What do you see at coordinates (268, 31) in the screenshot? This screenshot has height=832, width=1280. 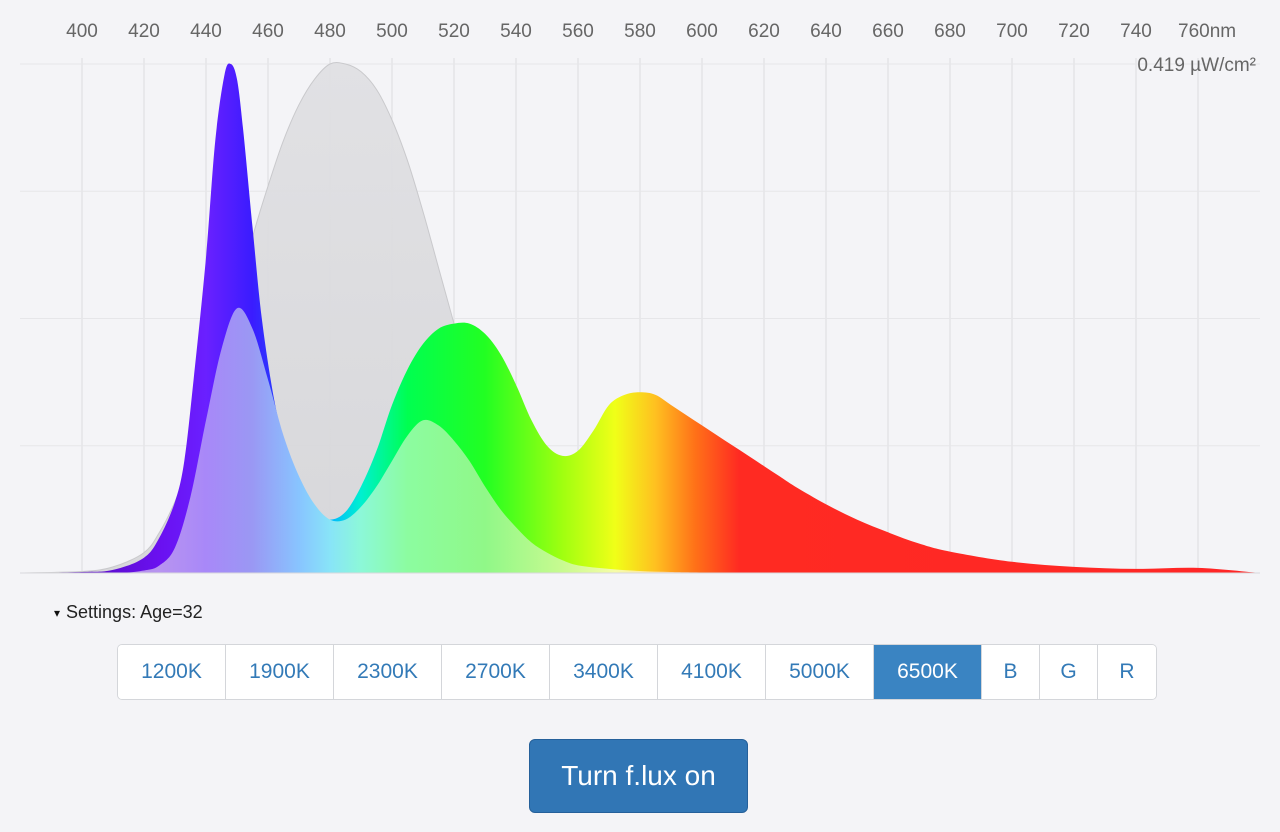 I see `x-tick-label: 460` at bounding box center [268, 31].